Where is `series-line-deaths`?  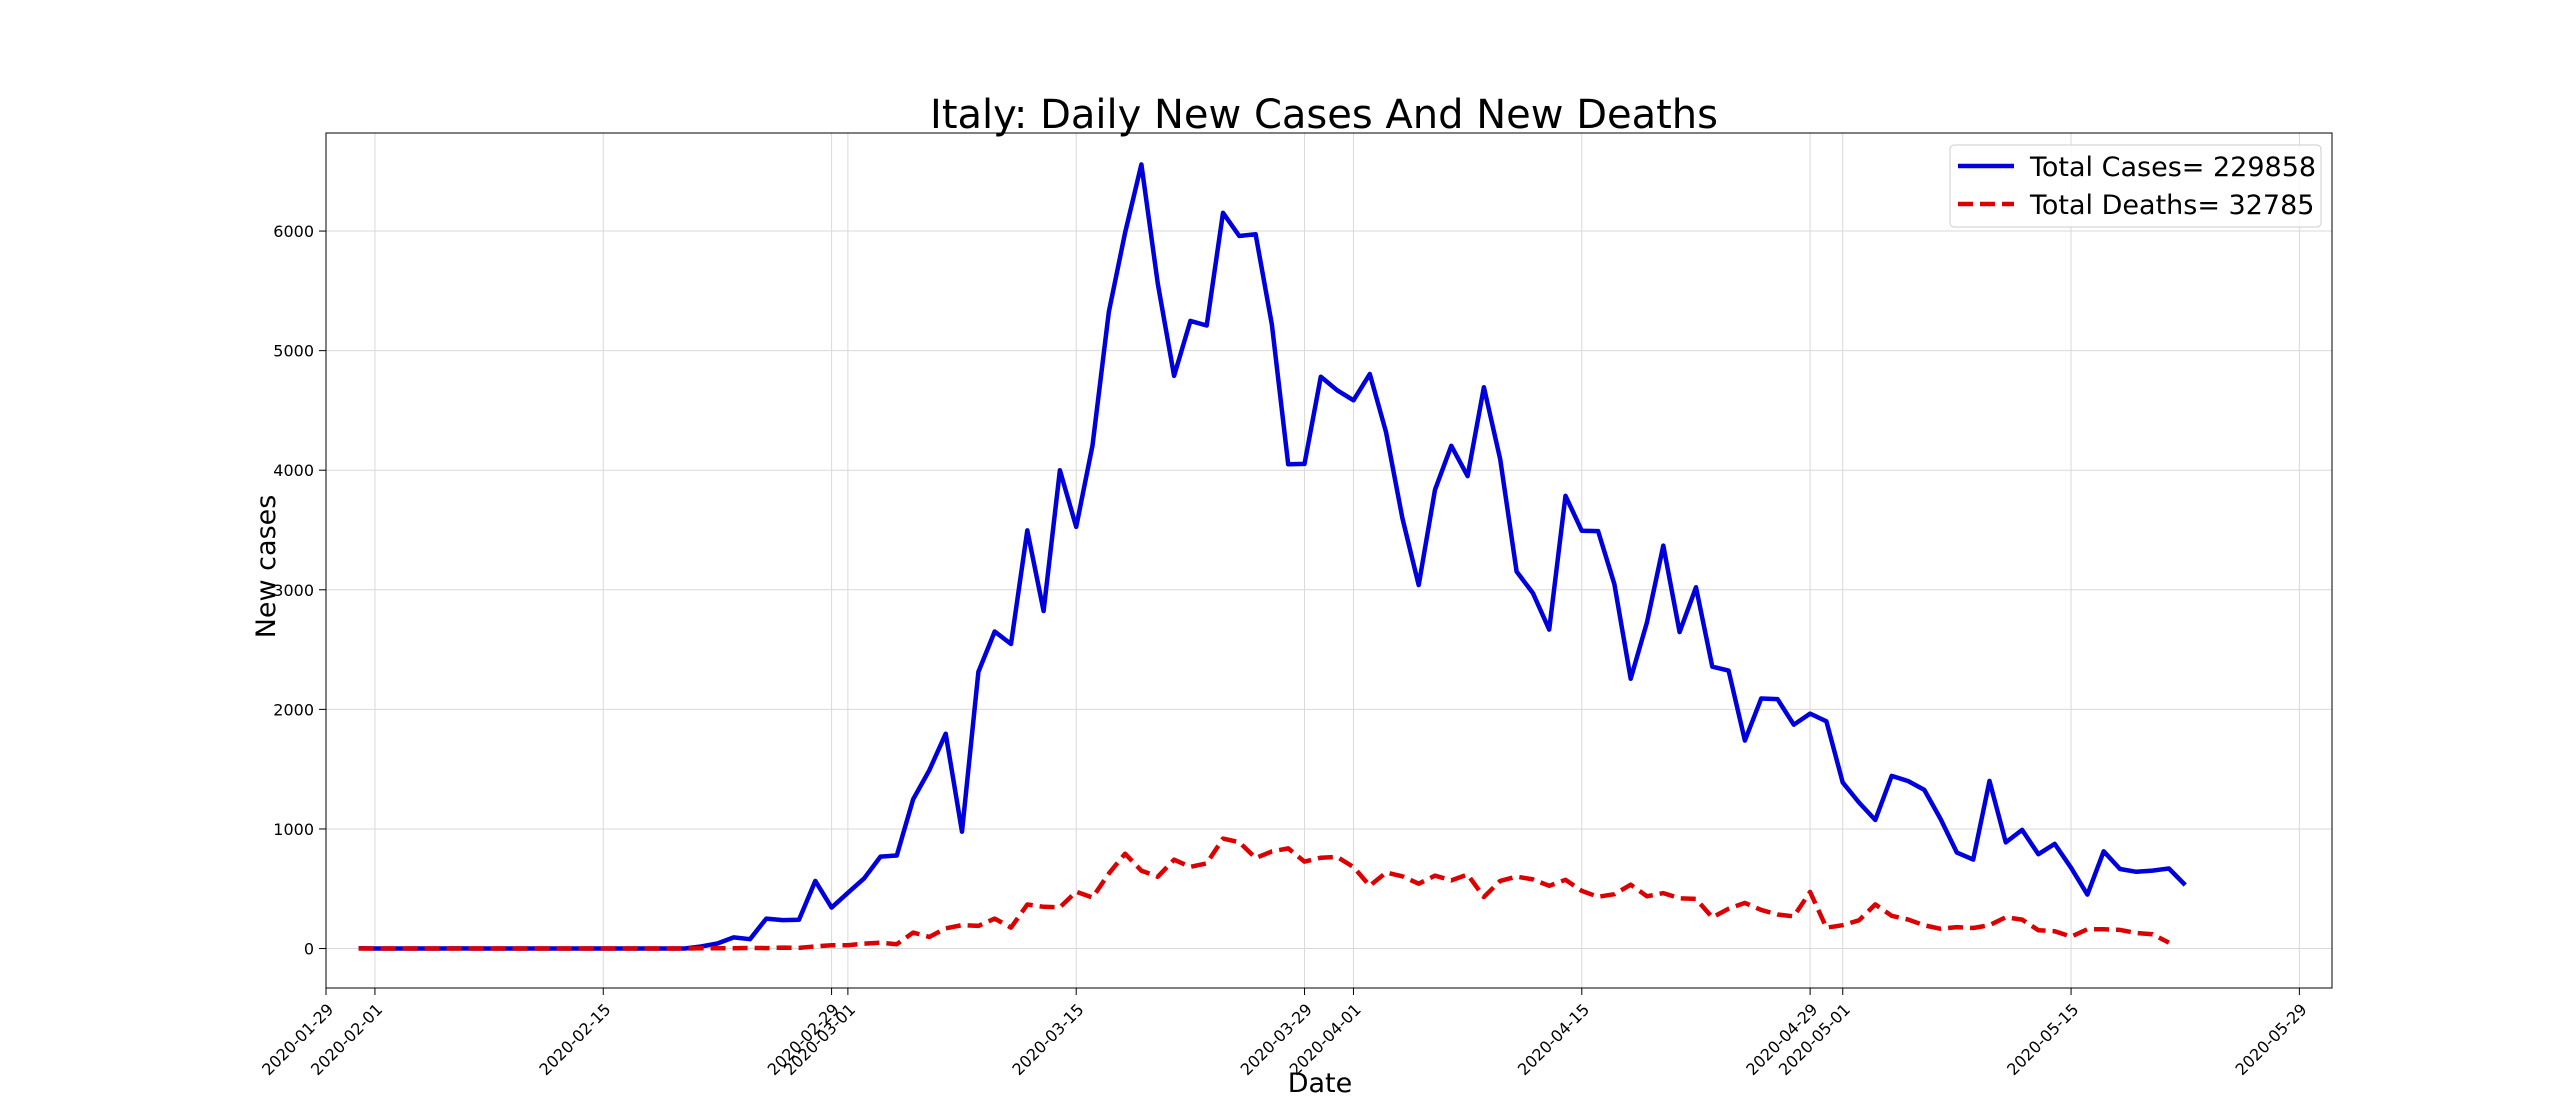
series-line-deaths is located at coordinates (1264, 893).